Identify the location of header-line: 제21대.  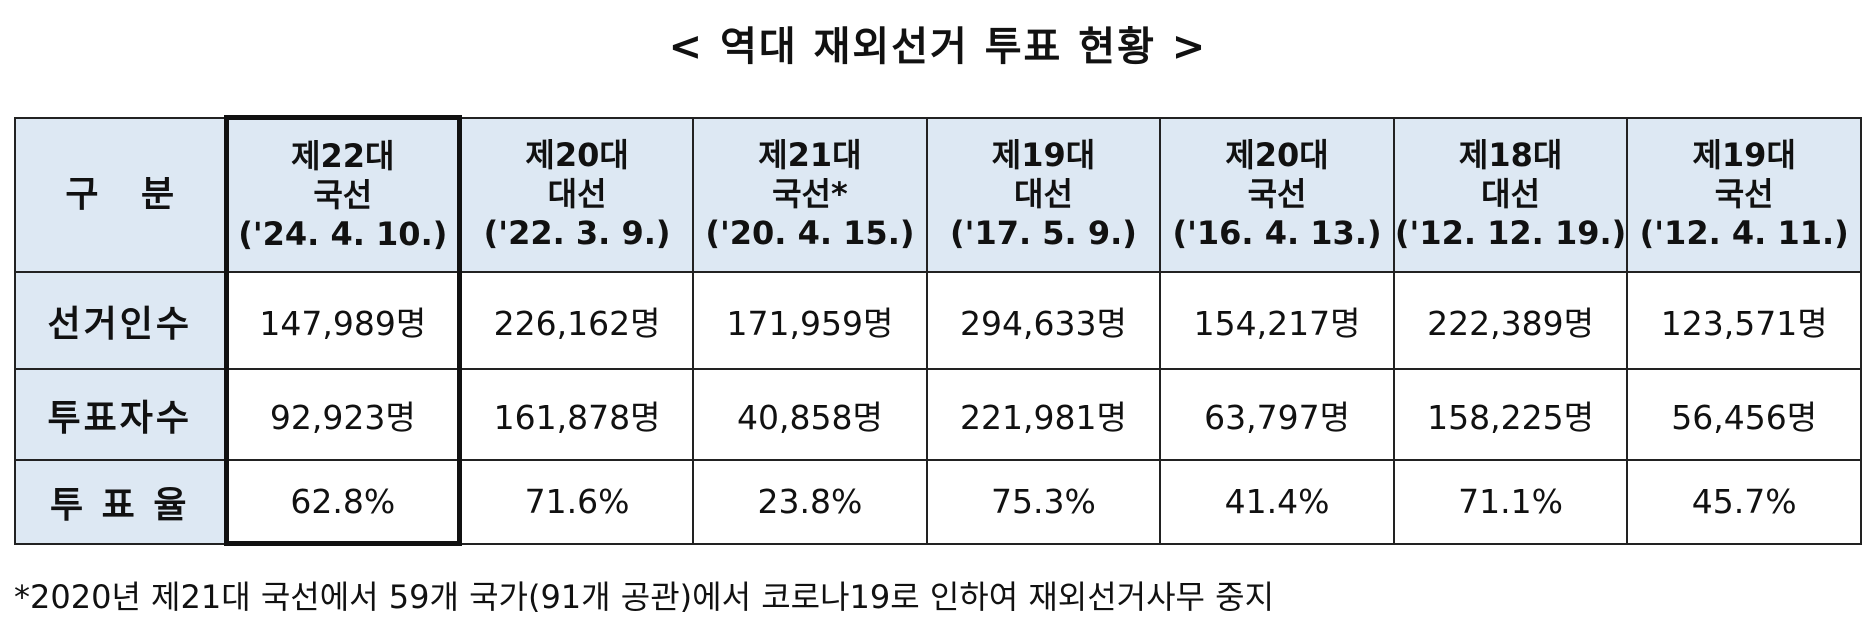
(810, 155).